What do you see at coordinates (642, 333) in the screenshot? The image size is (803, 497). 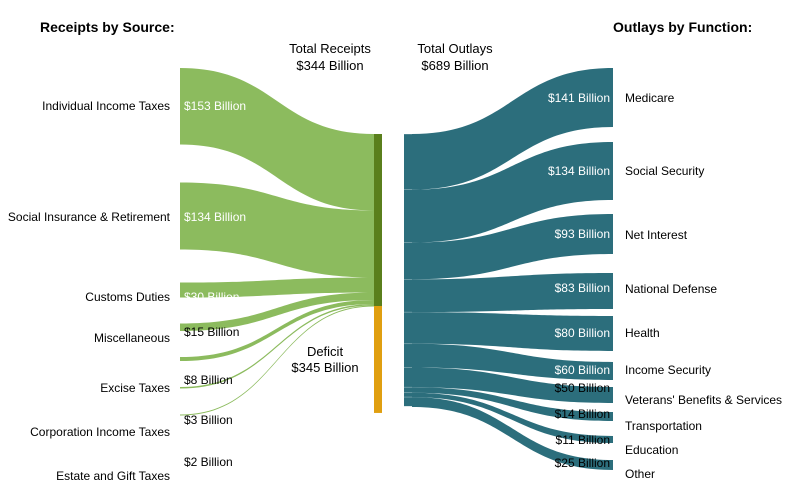 I see `outlay-name-health: Health` at bounding box center [642, 333].